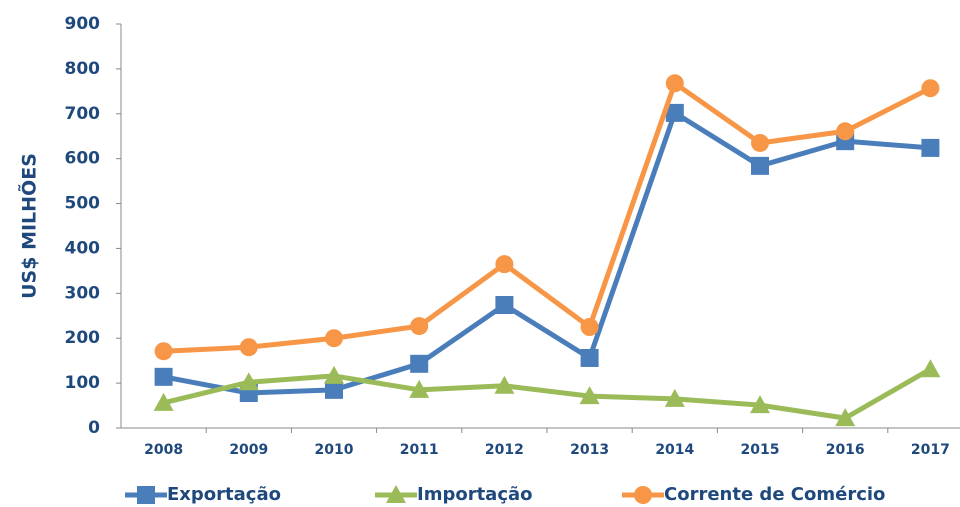  Describe the element at coordinates (83, 338) in the screenshot. I see `y-tick-label: 200` at that location.